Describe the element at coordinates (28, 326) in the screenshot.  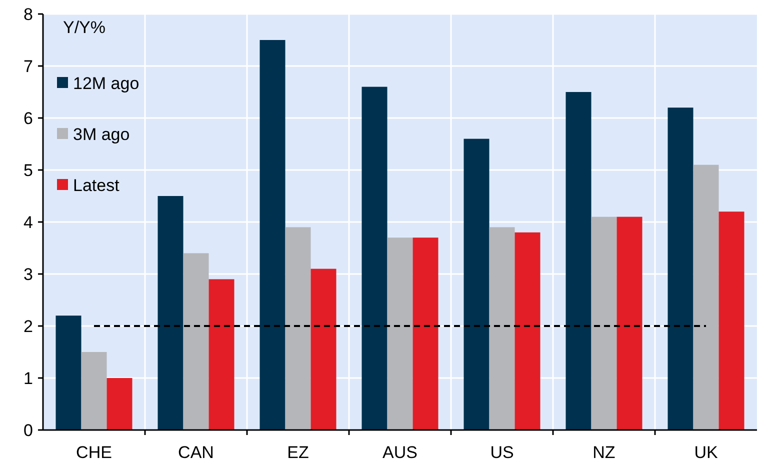
I see `y-tick-label: 2` at that location.